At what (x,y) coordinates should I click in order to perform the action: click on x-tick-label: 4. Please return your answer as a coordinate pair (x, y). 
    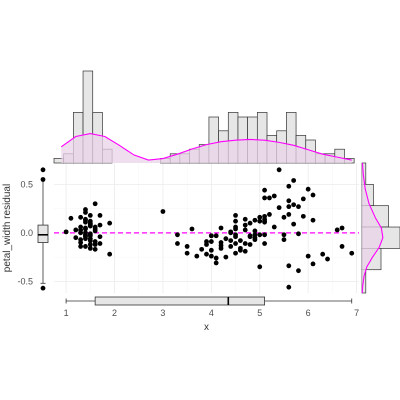
    Looking at the image, I should click on (211, 313).